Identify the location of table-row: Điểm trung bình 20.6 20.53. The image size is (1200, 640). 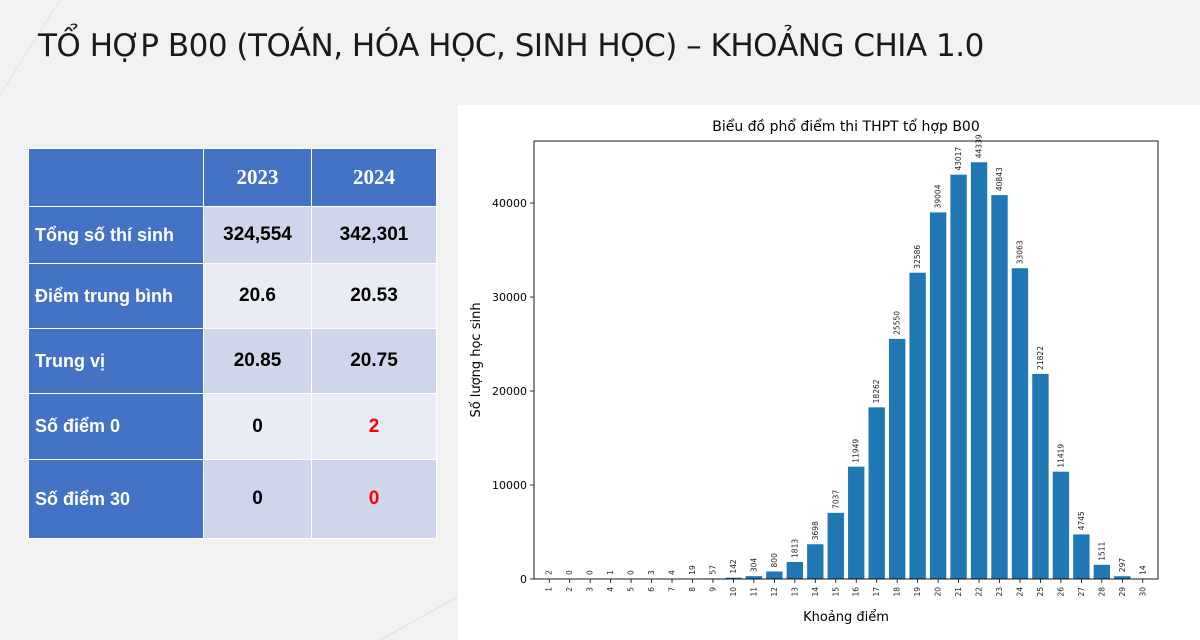
(232, 296).